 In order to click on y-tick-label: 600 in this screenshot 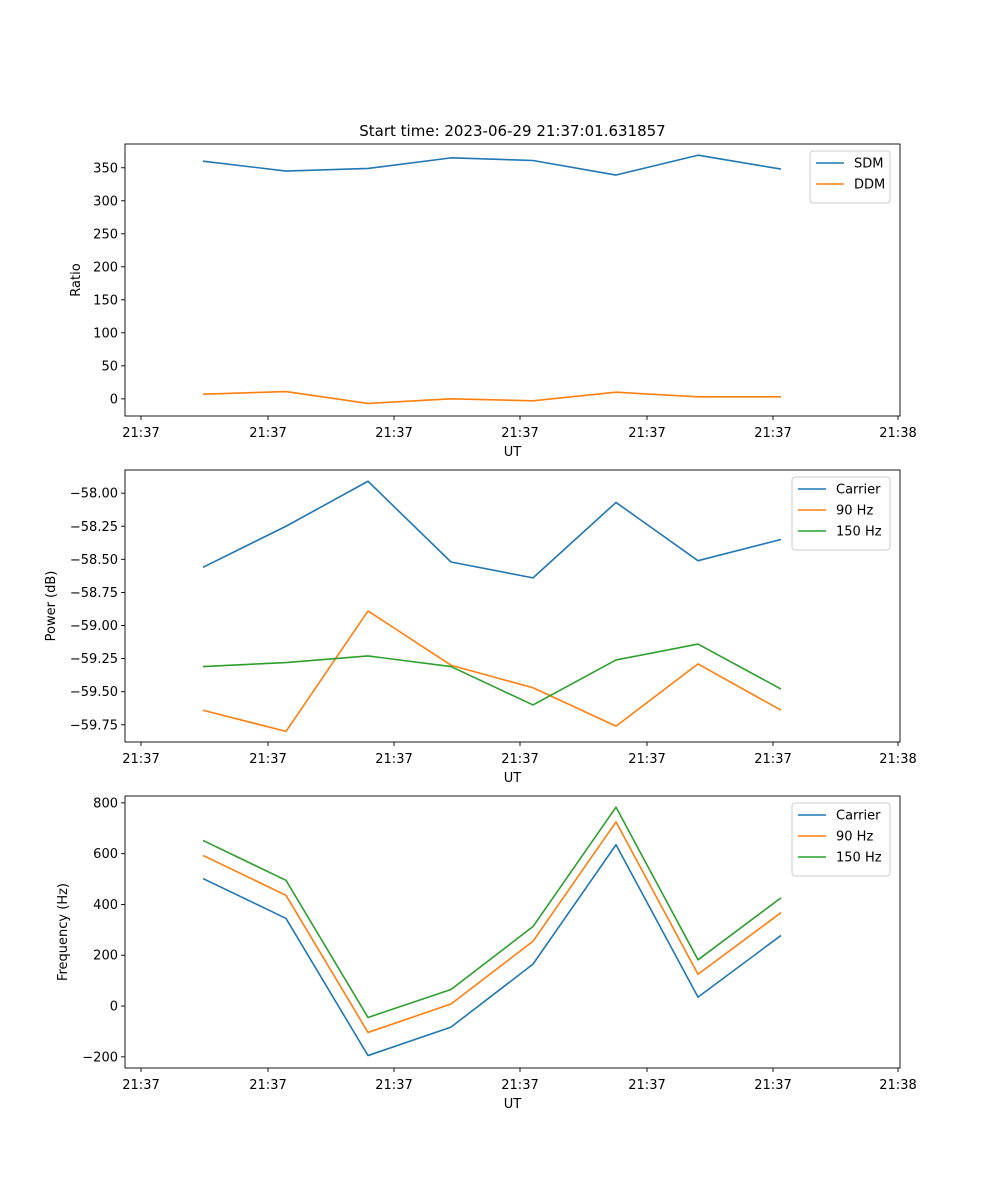, I will do `click(105, 854)`.